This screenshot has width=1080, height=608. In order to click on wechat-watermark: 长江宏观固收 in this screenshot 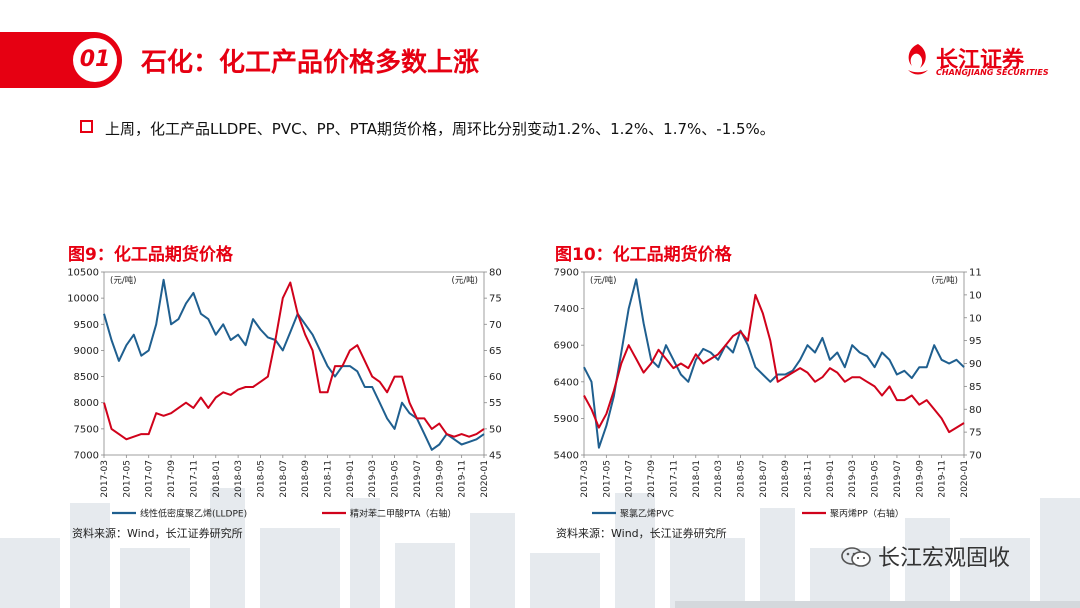, I will do `click(925, 556)`.